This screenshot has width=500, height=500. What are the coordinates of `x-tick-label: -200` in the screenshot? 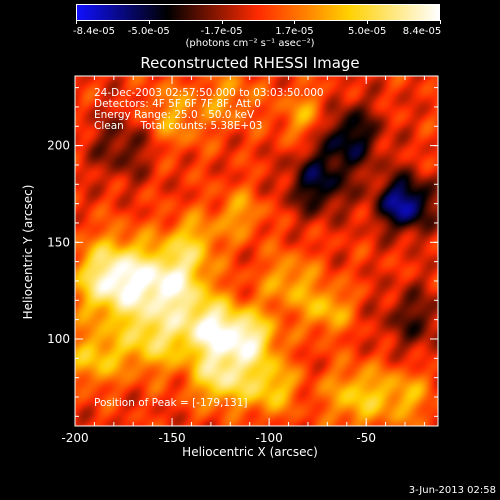 It's located at (74, 438).